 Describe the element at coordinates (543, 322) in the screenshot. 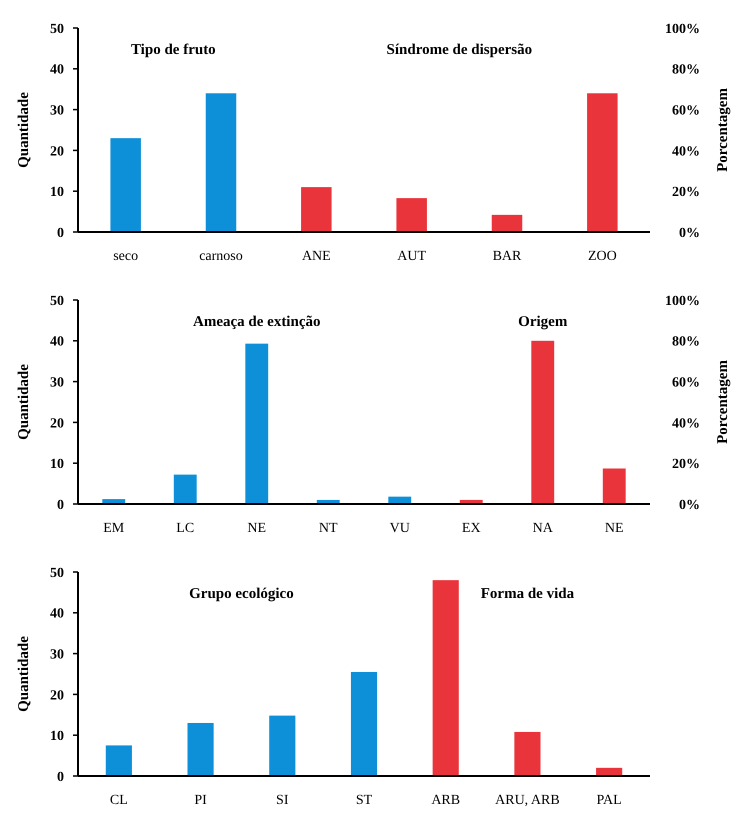

I see `annotation: Origem` at that location.